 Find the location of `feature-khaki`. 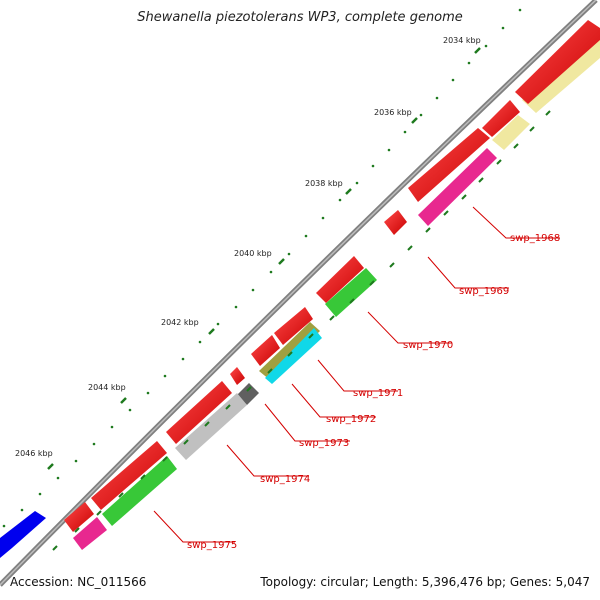

feature-khaki is located at coordinates (511, 132).